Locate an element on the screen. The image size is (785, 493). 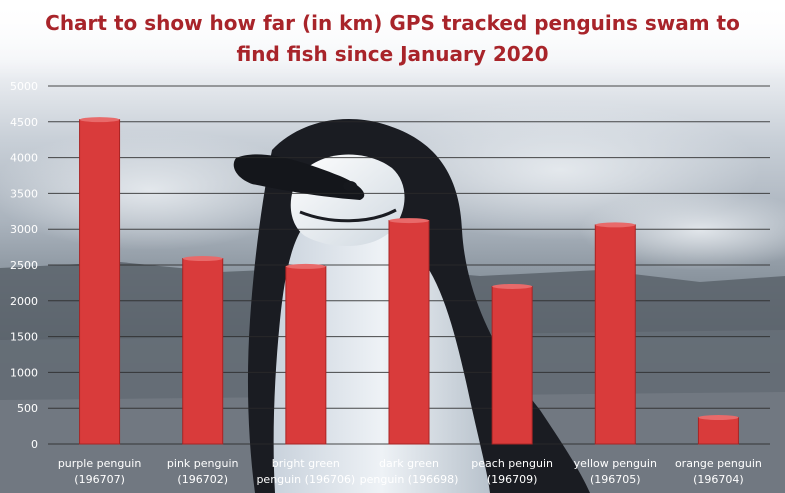
y-tick-label: 2500 is located at coordinates (24, 265).